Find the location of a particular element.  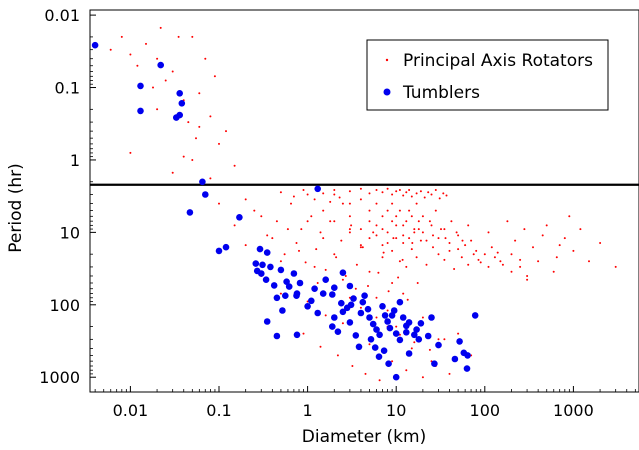

legend-marker-tumblers is located at coordinates (387, 92).